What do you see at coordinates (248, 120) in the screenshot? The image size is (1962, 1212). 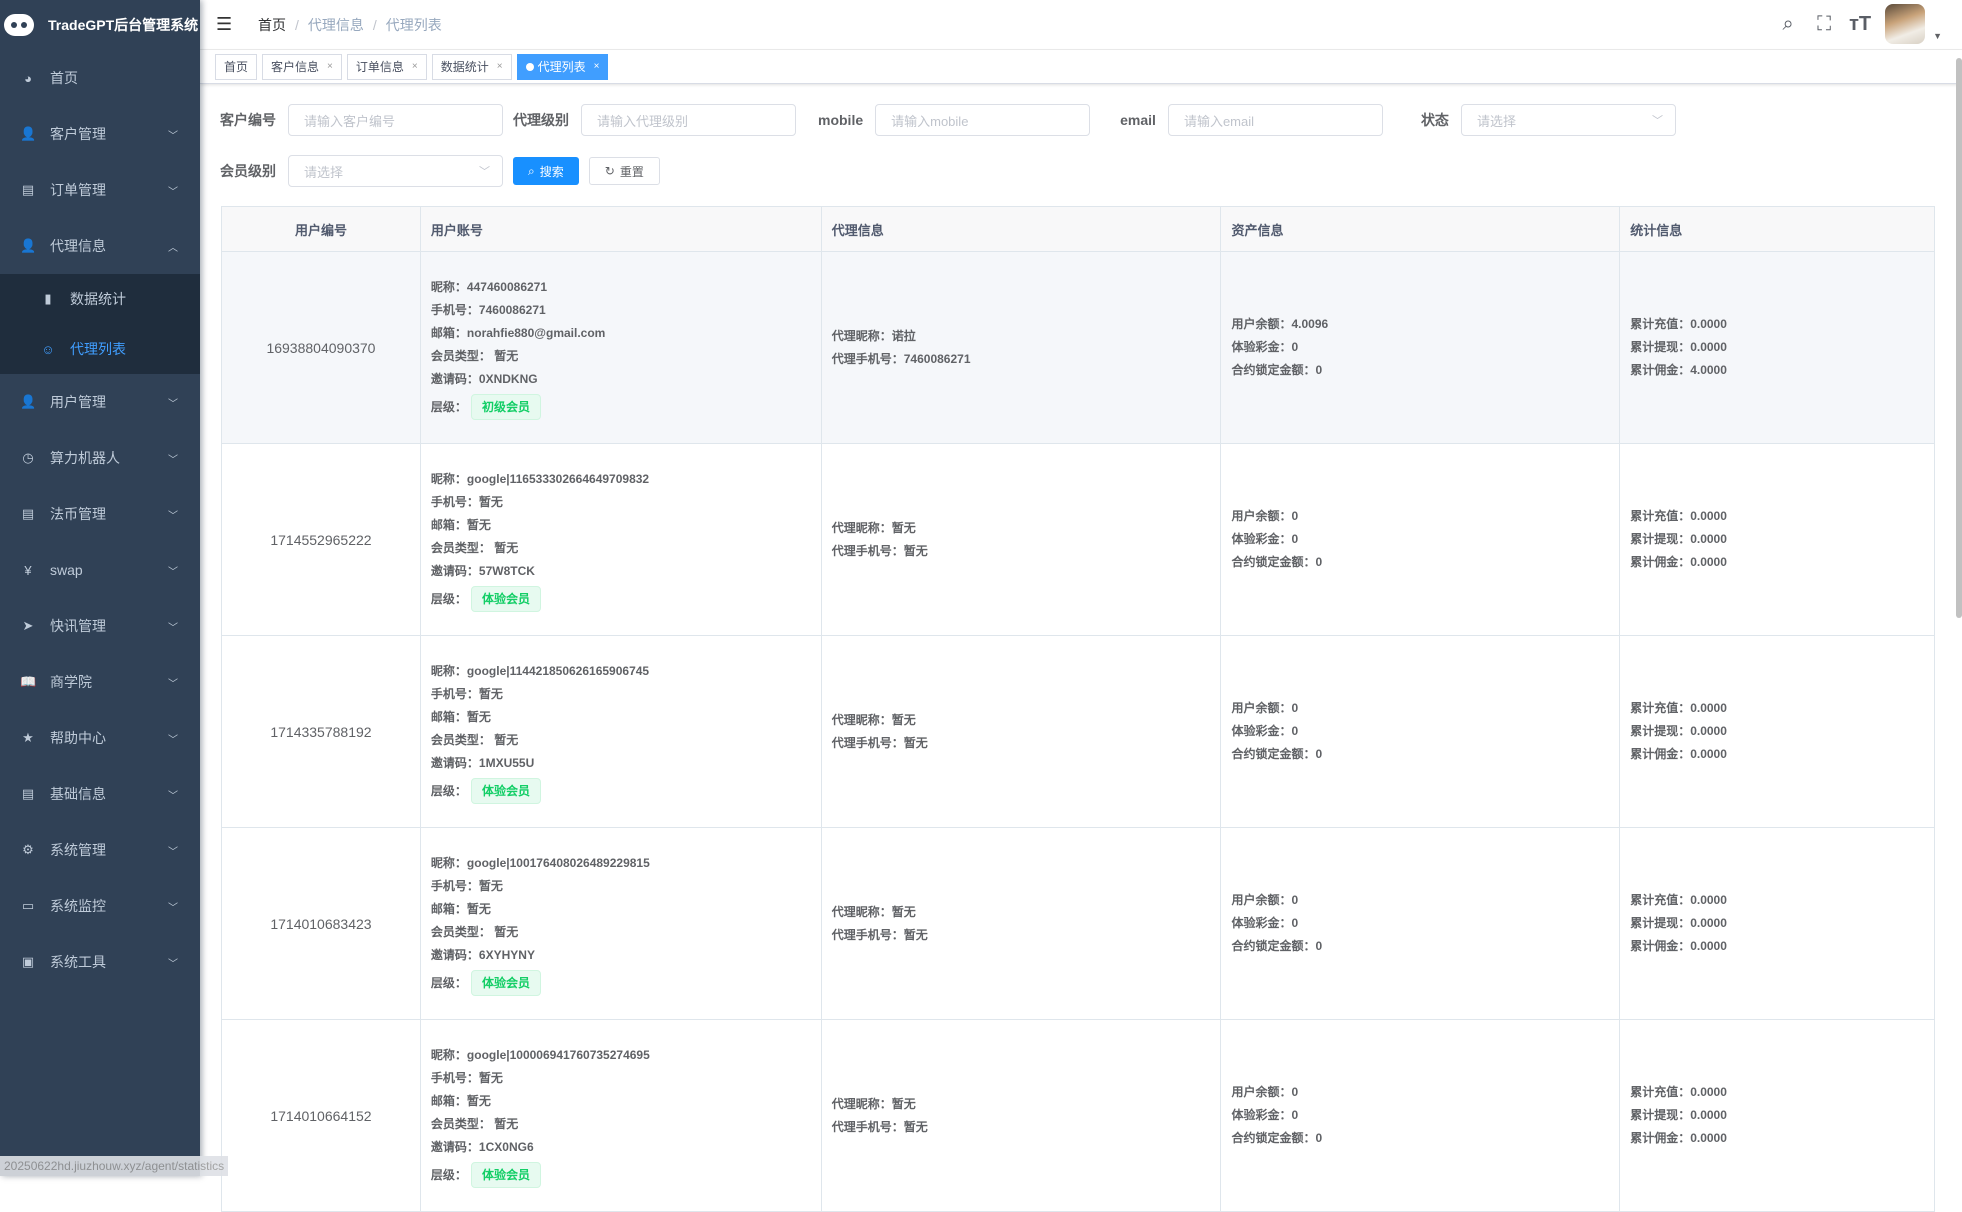 I see `customer-no-label: 客户编号` at bounding box center [248, 120].